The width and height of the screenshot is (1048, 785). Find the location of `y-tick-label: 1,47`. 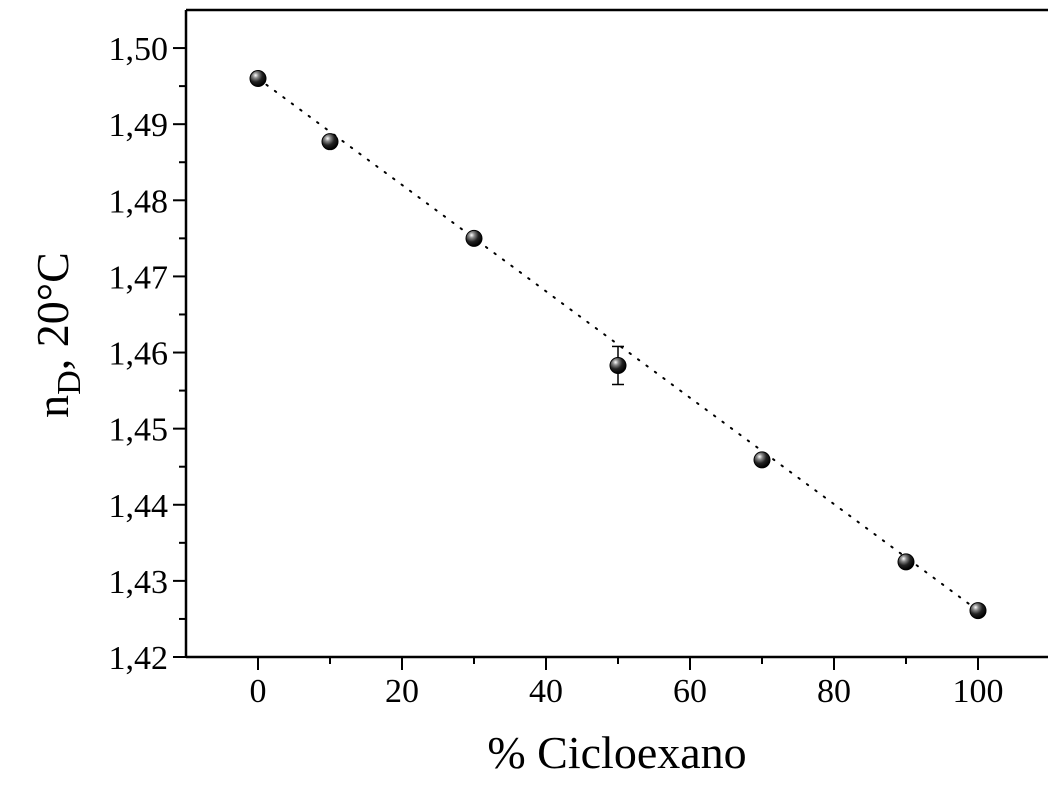

y-tick-label: 1,47 is located at coordinates (139, 277).